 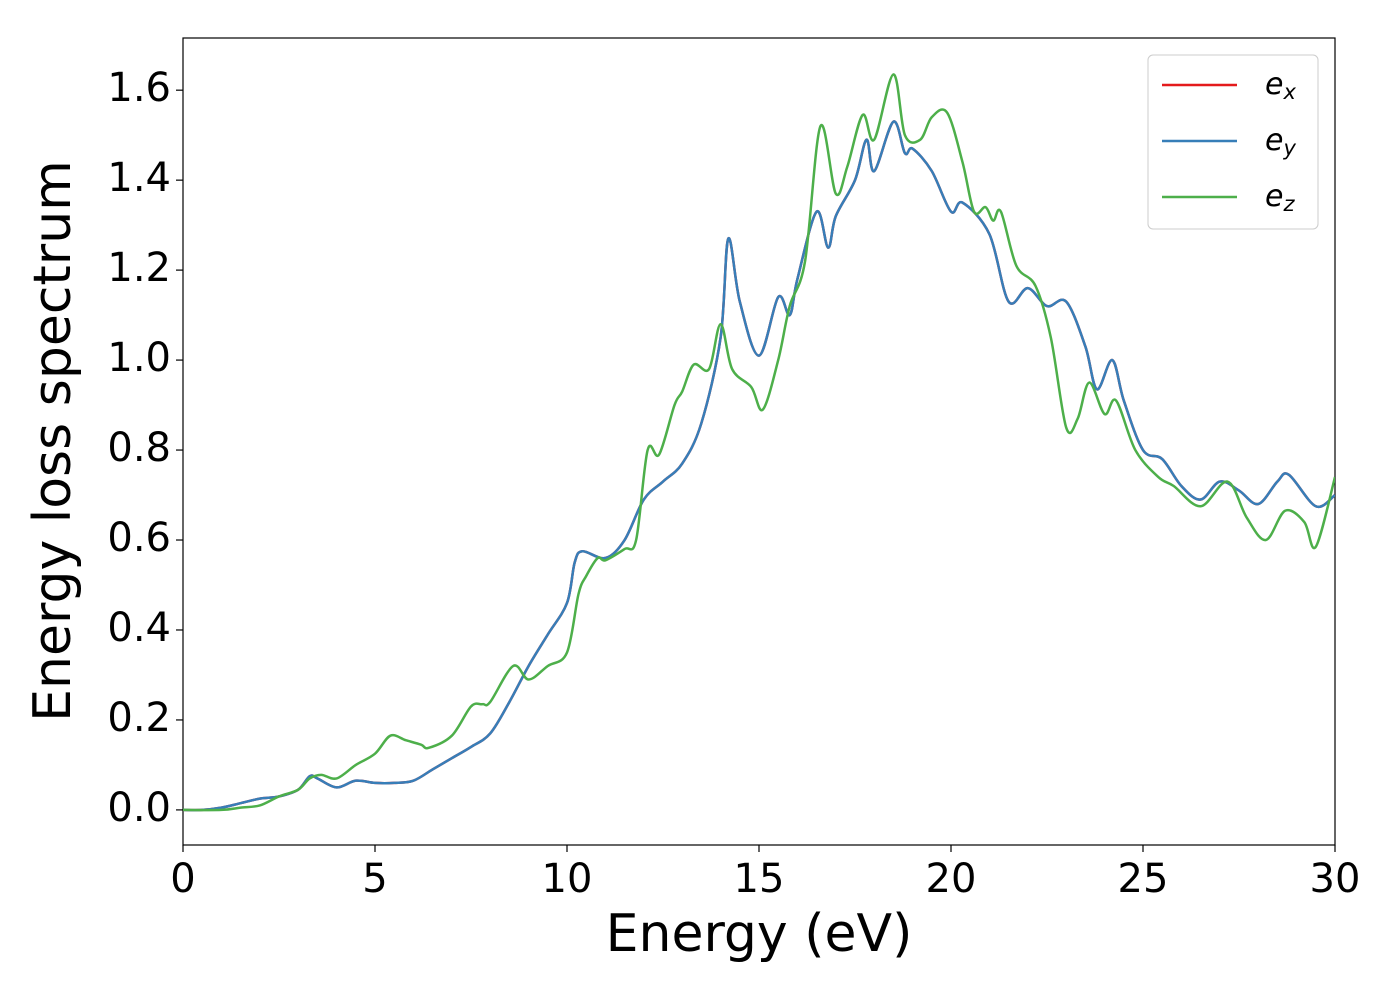 I want to click on x-tick-label: 25, so click(x=1143, y=879).